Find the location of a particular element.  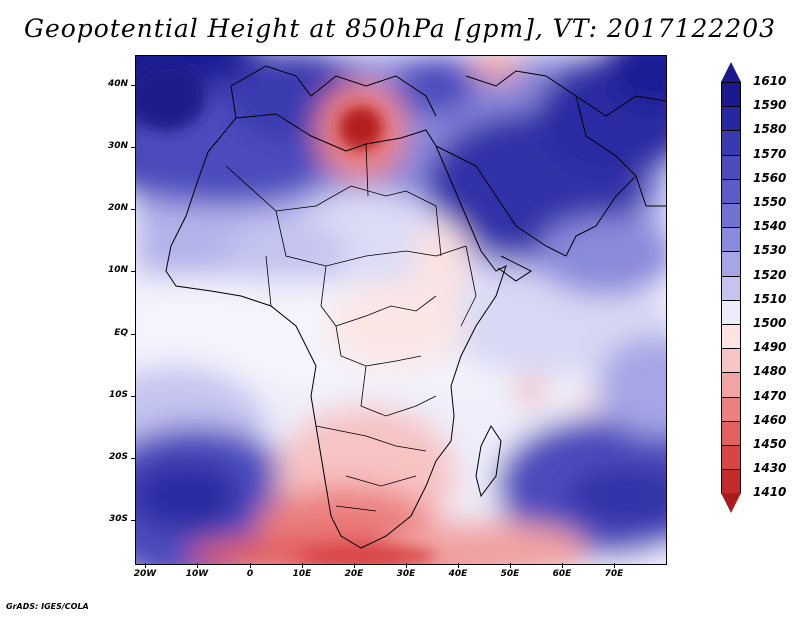

lat-label: 40N is located at coordinates (117, 84).